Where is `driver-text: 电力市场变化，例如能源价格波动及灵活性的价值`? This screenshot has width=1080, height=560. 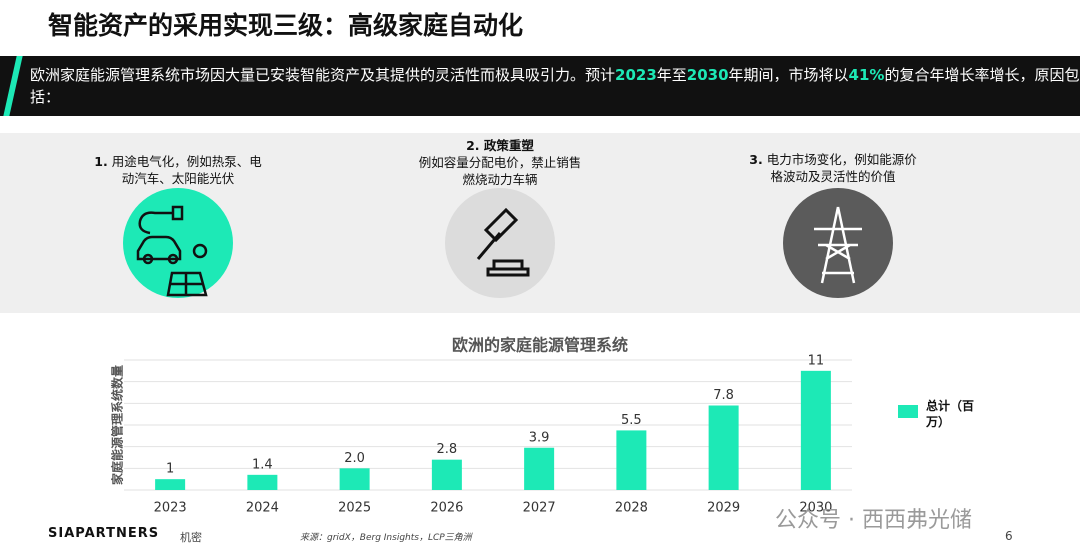 driver-text: 电力市场变化，例如能源价格波动及灵活性的价值 is located at coordinates (841, 168).